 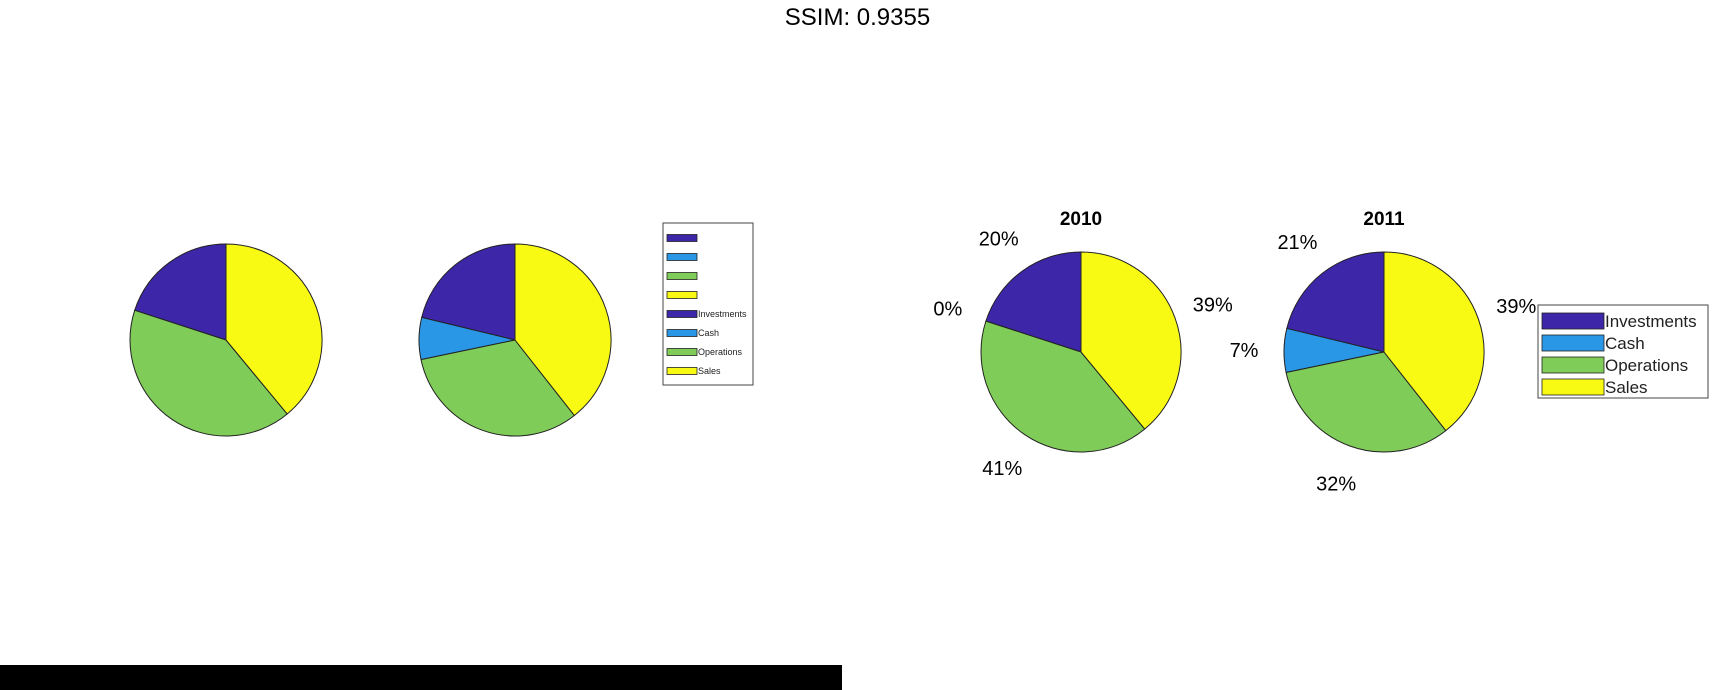 I want to click on pie-chart-4: 21% 7% 32% 39% 2011, so click(x=1383, y=352).